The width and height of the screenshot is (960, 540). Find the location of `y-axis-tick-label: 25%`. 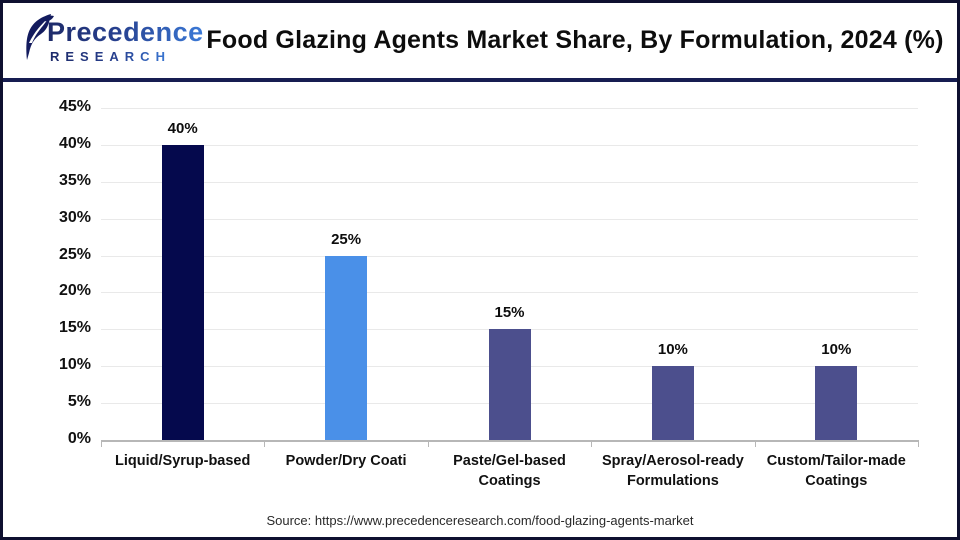

y-axis-tick-label: 25% is located at coordinates (74, 254).